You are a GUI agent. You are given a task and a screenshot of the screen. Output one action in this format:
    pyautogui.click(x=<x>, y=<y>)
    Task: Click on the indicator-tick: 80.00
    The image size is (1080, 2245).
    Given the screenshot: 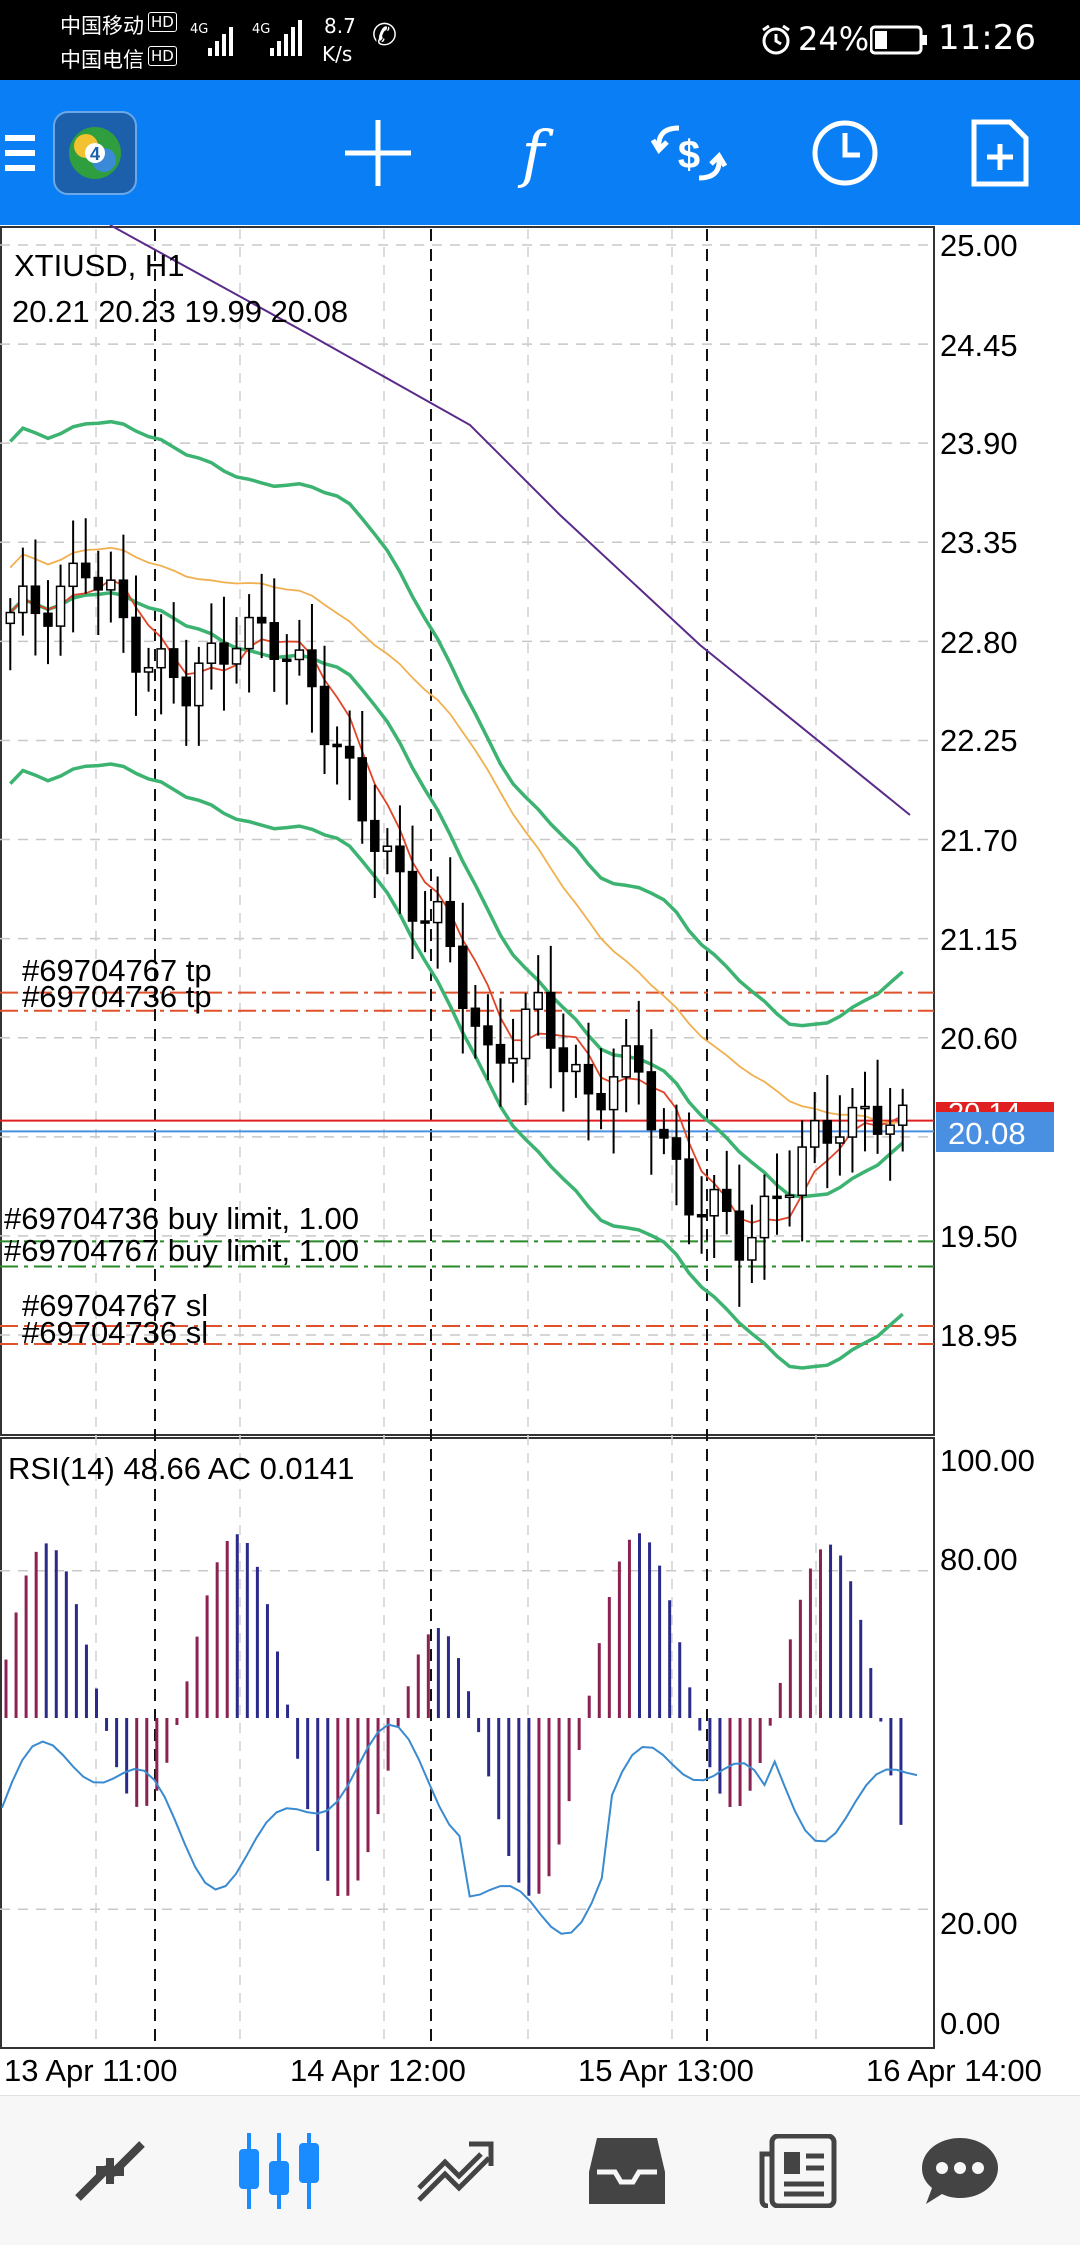 What is the action you would take?
    pyautogui.click(x=979, y=1559)
    